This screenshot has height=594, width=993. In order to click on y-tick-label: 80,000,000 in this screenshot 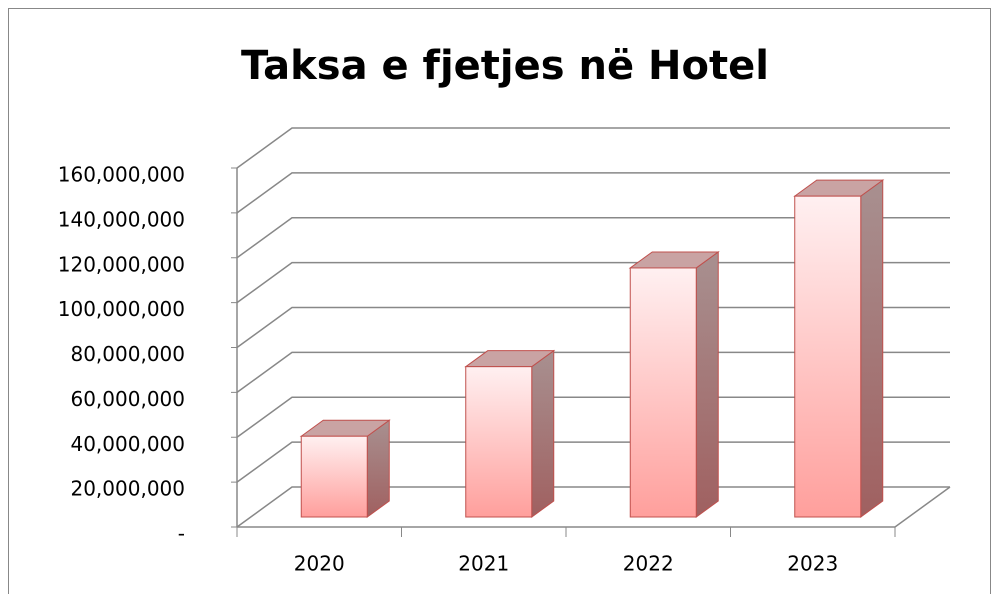, I will do `click(127, 354)`.